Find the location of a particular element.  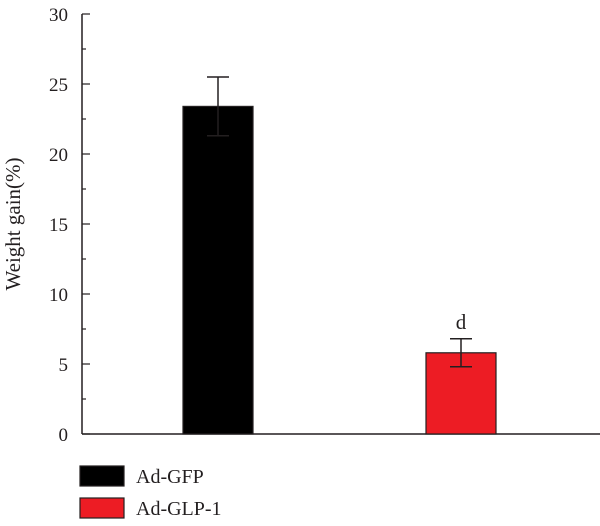

y-tick-label: 25 is located at coordinates (58, 85).